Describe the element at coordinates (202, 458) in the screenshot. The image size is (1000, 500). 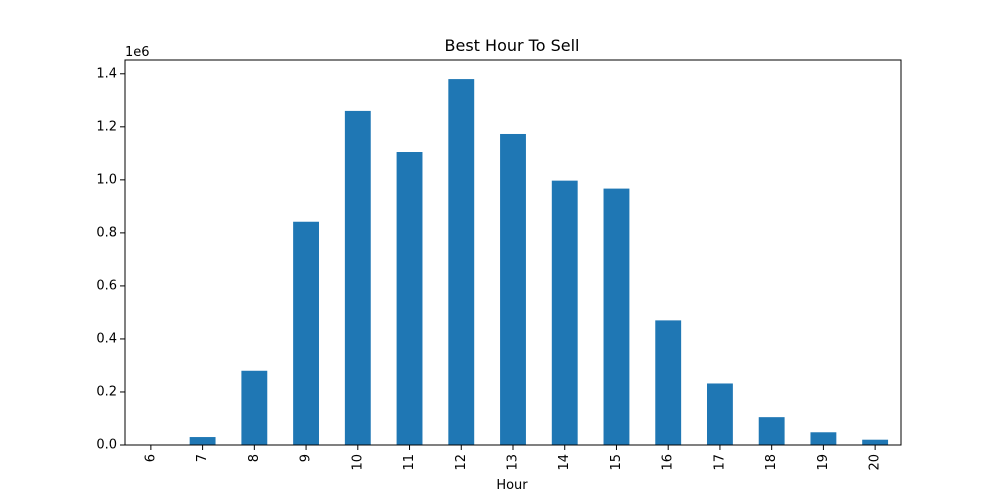
I see `x-tick-label-7: 7` at that location.